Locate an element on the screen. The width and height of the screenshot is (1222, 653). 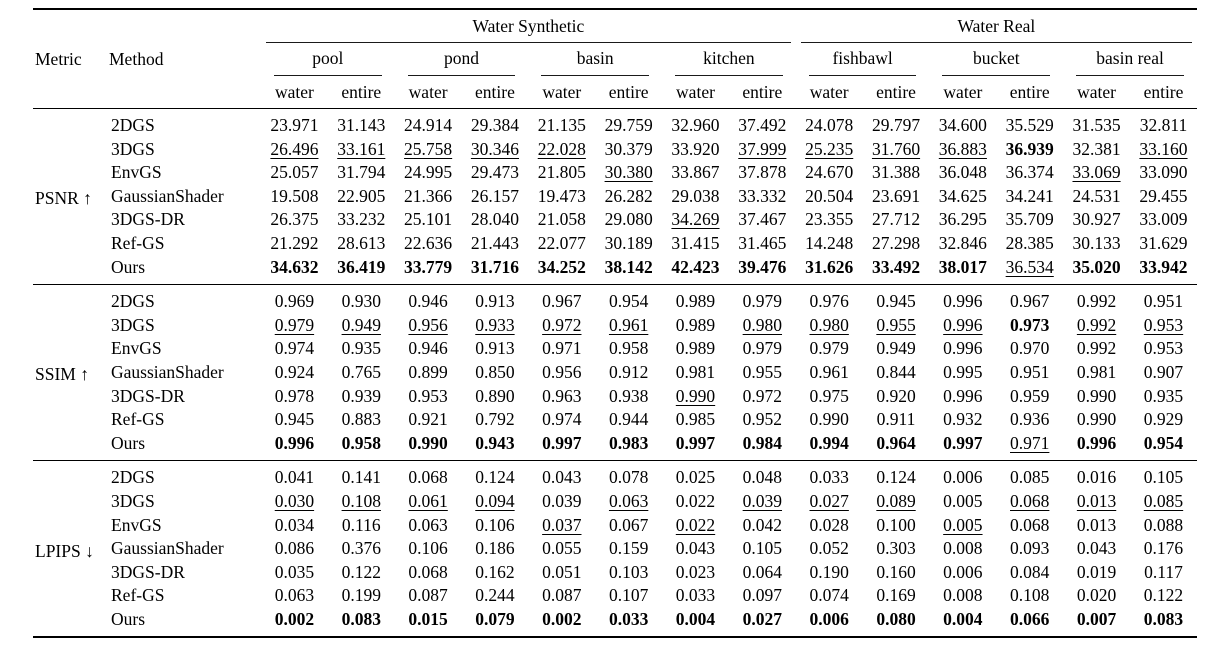
value-cell: 0.006 is located at coordinates (963, 571).